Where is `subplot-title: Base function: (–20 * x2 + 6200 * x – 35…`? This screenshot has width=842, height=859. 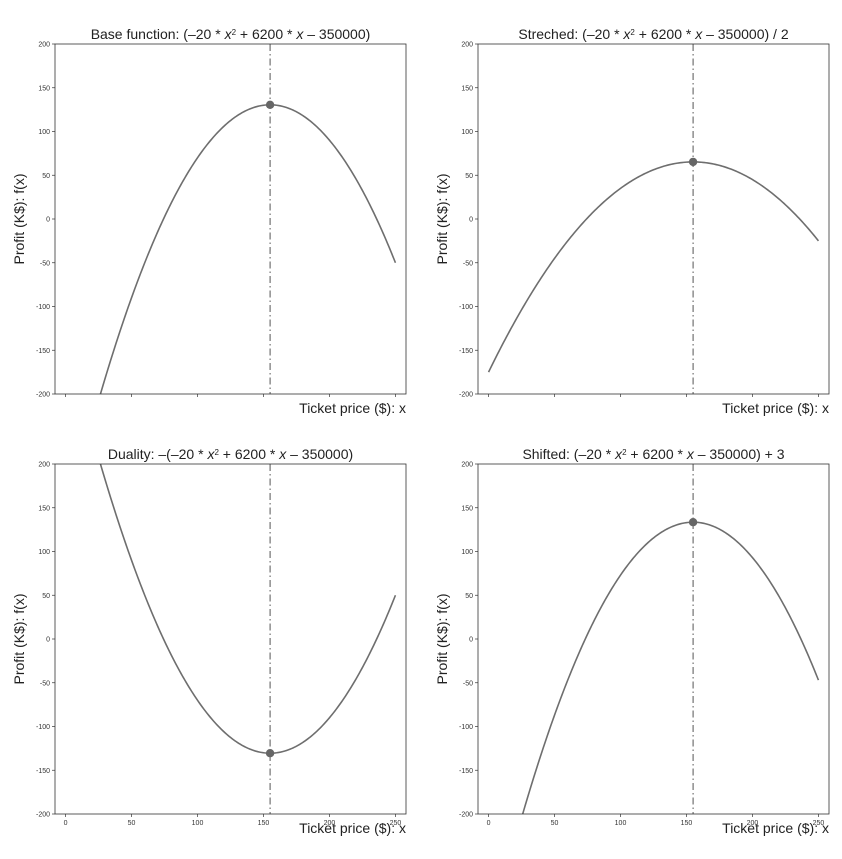
subplot-title: Base function: (–20 * x2 + 6200 * x – 35… is located at coordinates (231, 34).